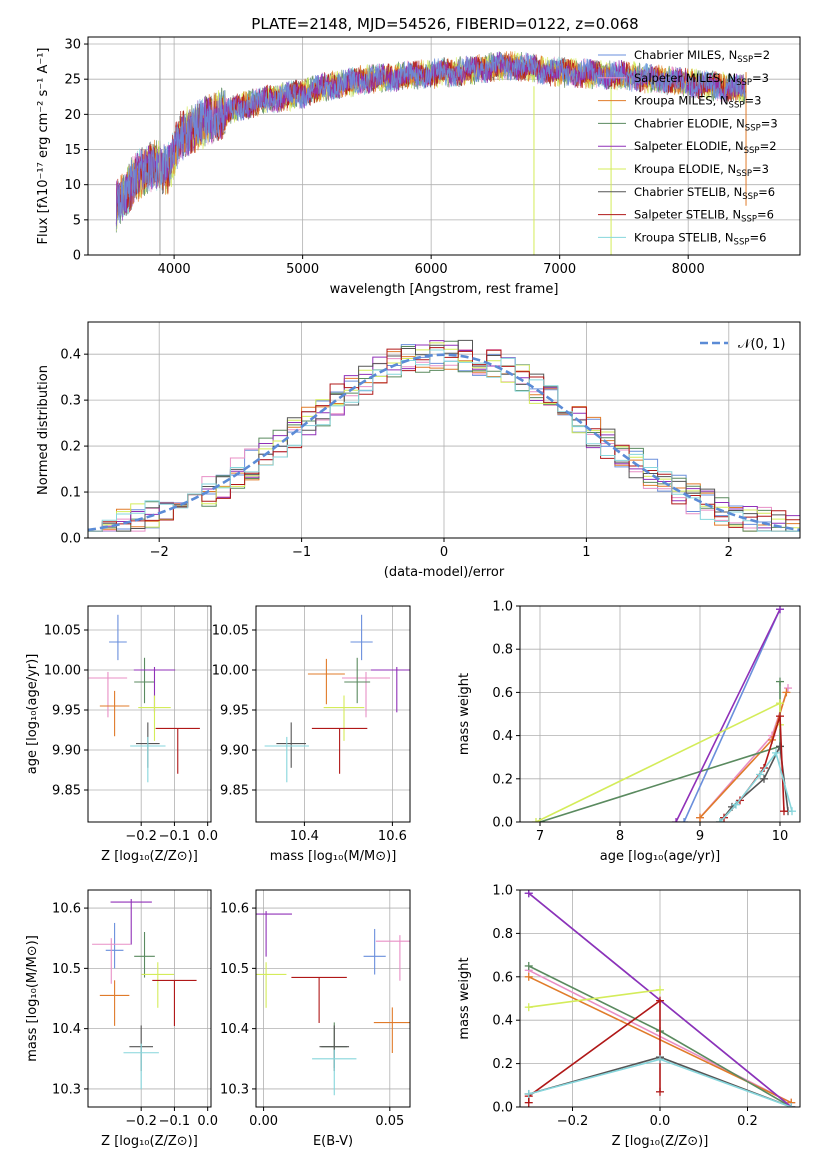 The height and width of the screenshot is (1170, 819). Describe the element at coordinates (620, 836) in the screenshot. I see `tick-label-x: 8` at that location.